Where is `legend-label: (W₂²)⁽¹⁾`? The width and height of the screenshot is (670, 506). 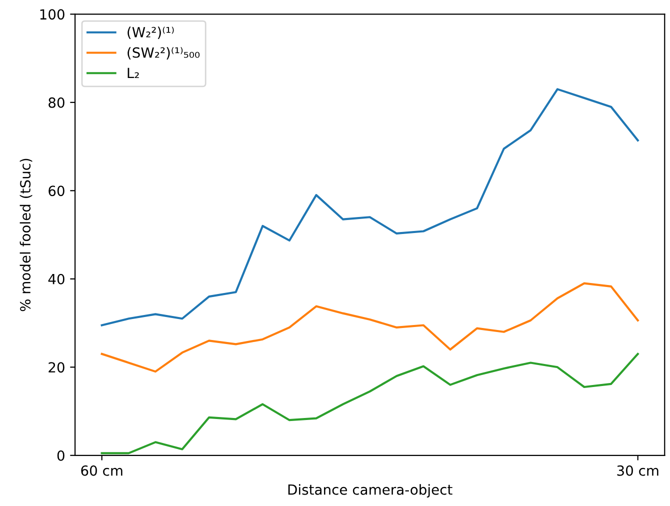 legend-label: (W₂²)⁽¹⁾ is located at coordinates (151, 33).